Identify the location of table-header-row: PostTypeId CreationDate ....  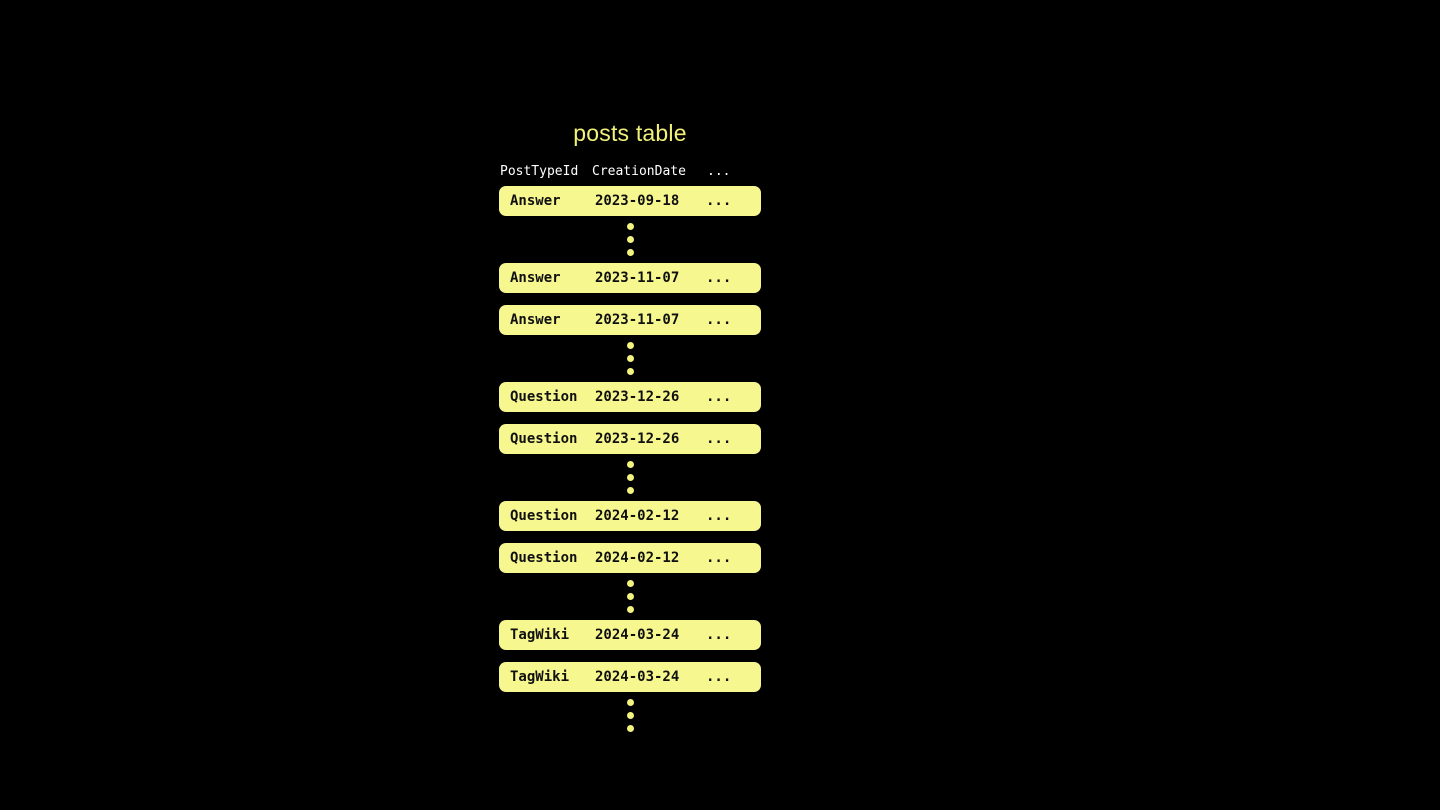
(630, 171).